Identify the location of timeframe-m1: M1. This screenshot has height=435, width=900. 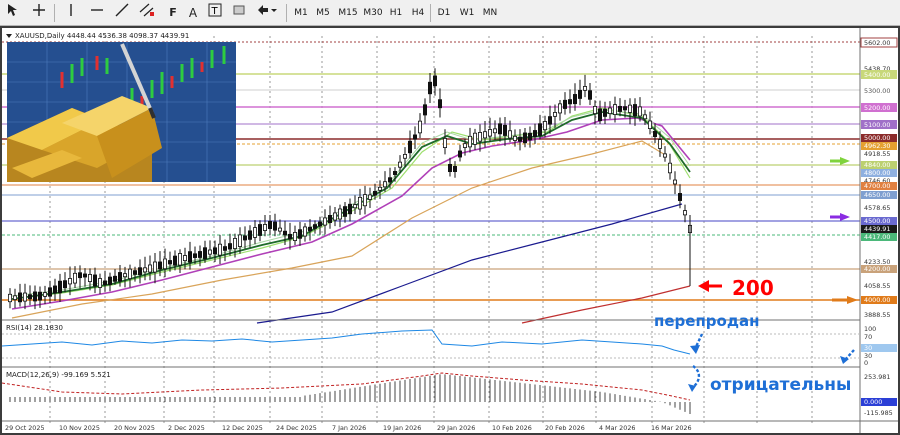
(301, 13).